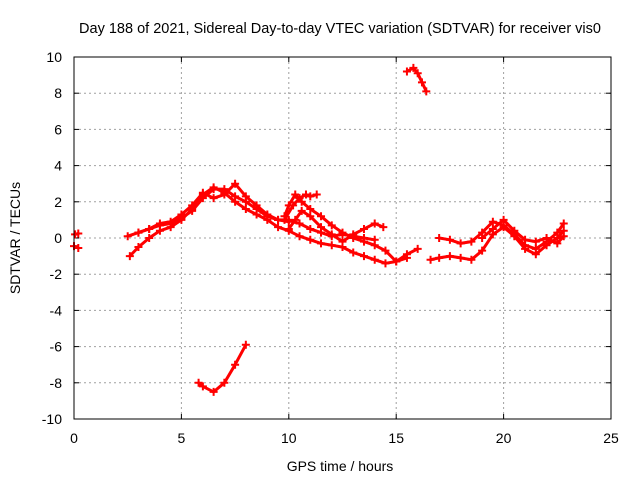 The image size is (640, 480). I want to click on series-s5, so click(213, 208).